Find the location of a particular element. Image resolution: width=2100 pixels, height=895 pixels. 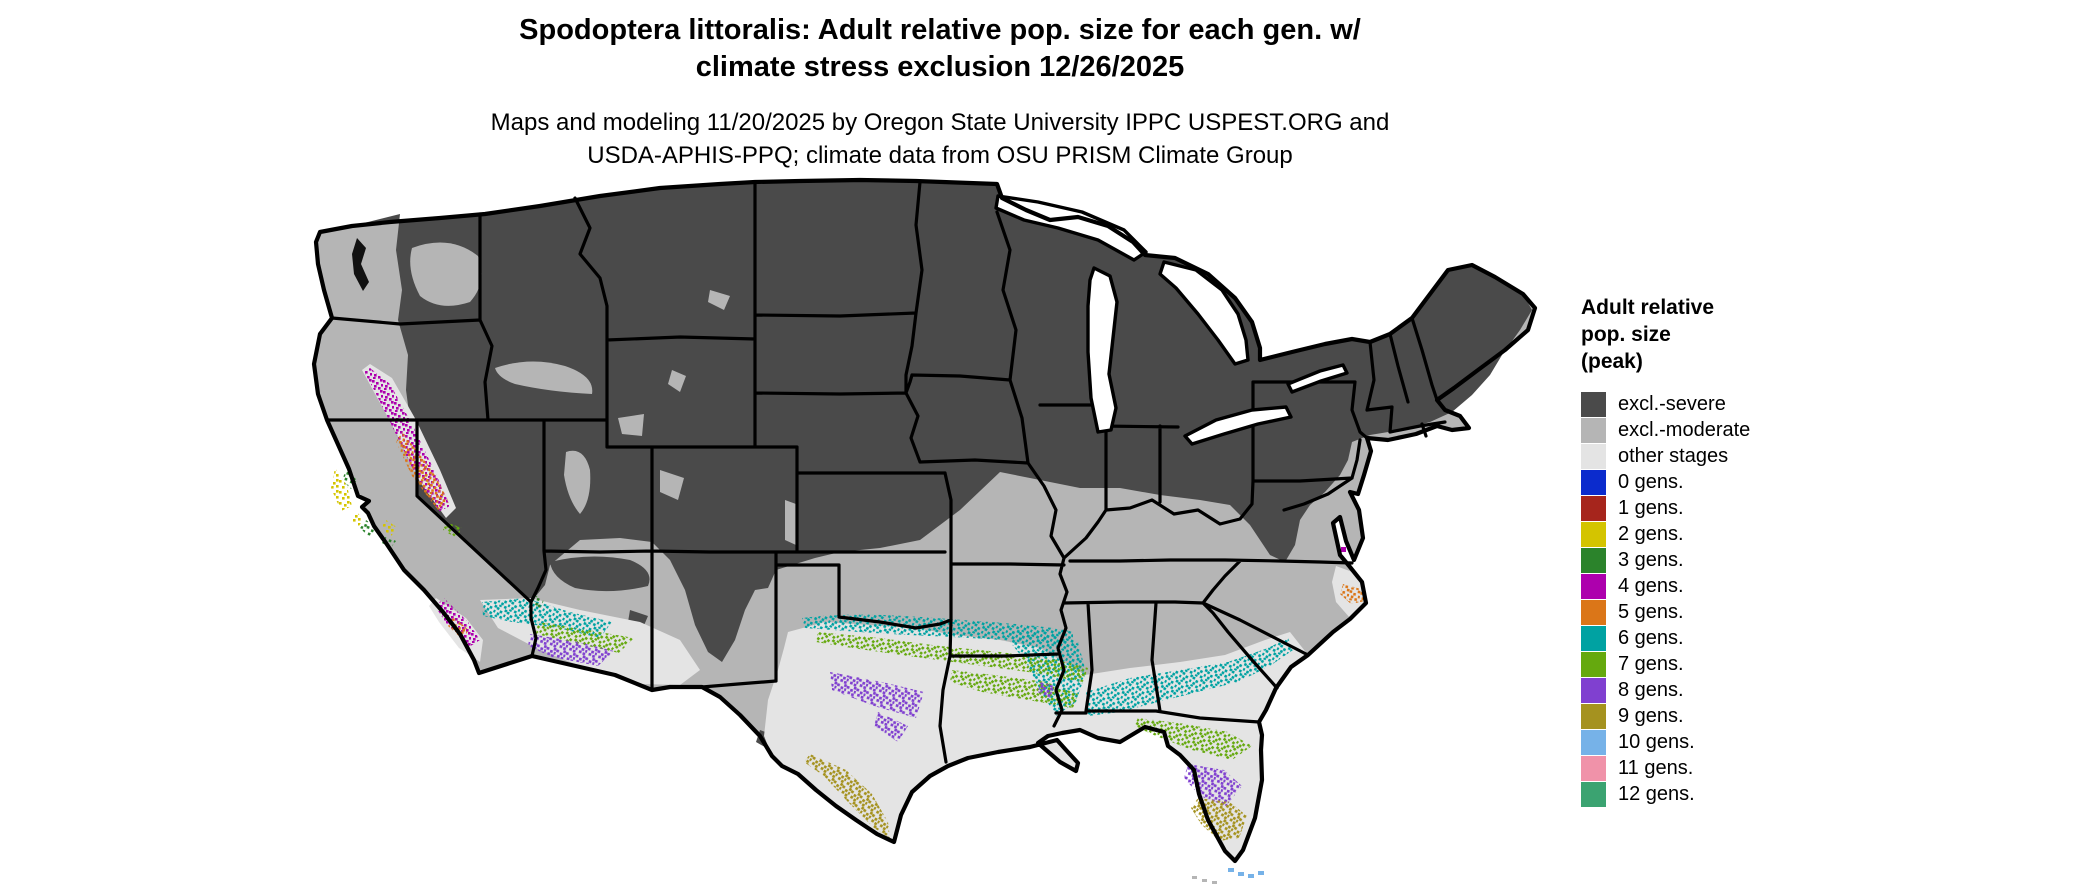

legend-label: 2 gens. is located at coordinates (1651, 533).